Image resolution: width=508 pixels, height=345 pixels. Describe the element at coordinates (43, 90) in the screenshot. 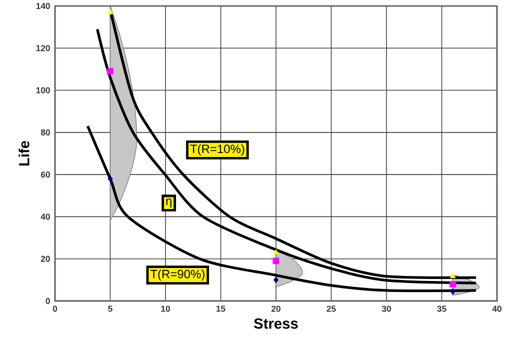

I see `y-tick-label: 100` at that location.